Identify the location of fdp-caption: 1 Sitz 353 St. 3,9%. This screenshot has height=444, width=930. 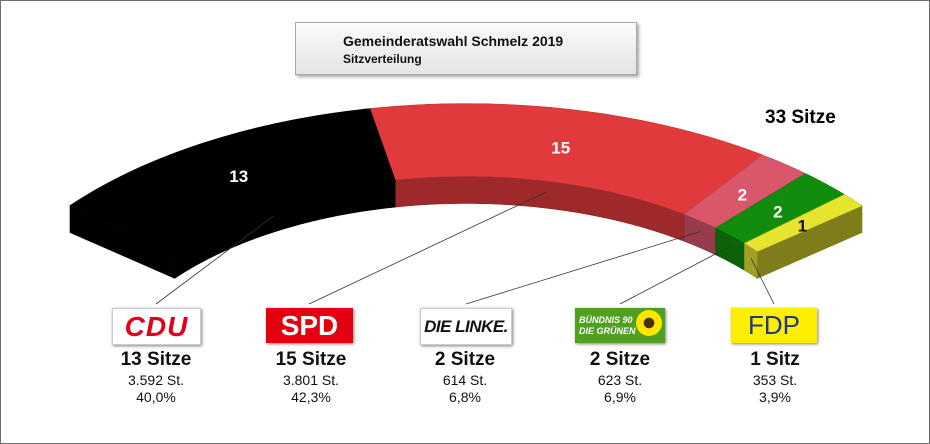
(775, 377).